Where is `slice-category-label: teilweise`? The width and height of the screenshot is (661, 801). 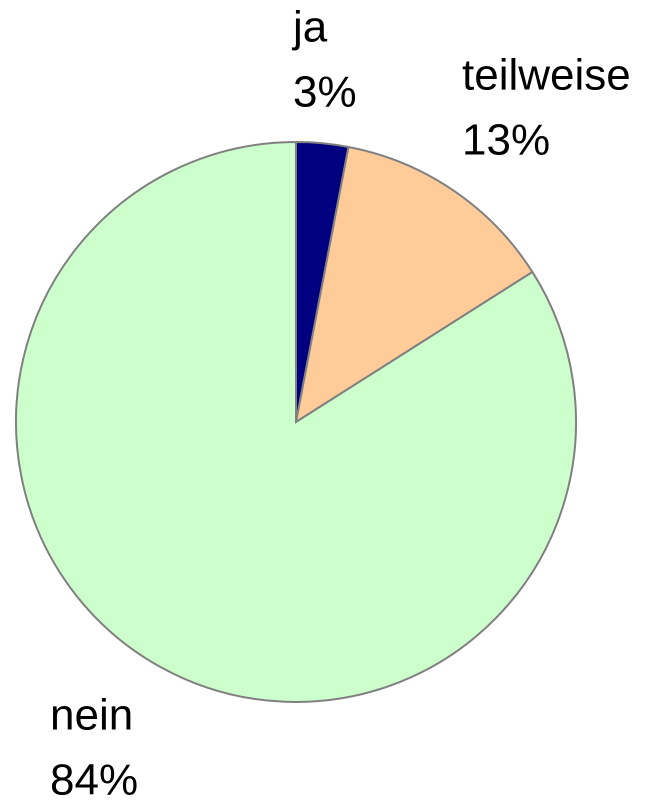 slice-category-label: teilweise is located at coordinates (546, 75).